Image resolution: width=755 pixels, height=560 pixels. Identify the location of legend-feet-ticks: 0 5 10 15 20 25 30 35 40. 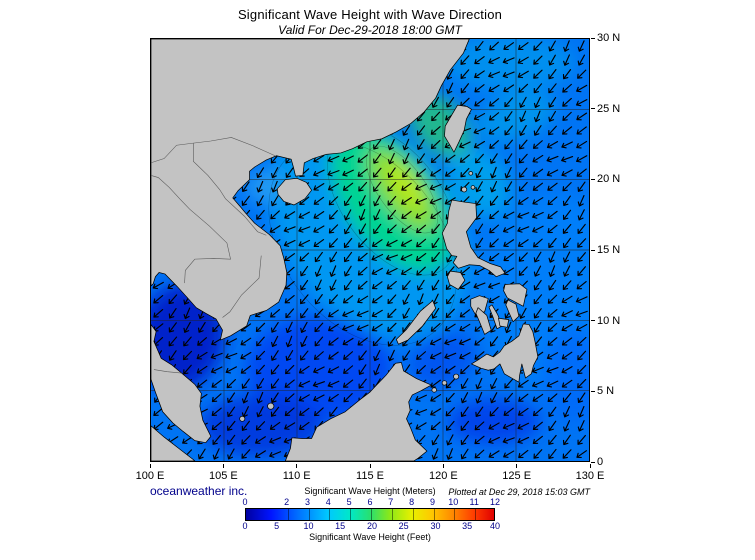
(370, 526).